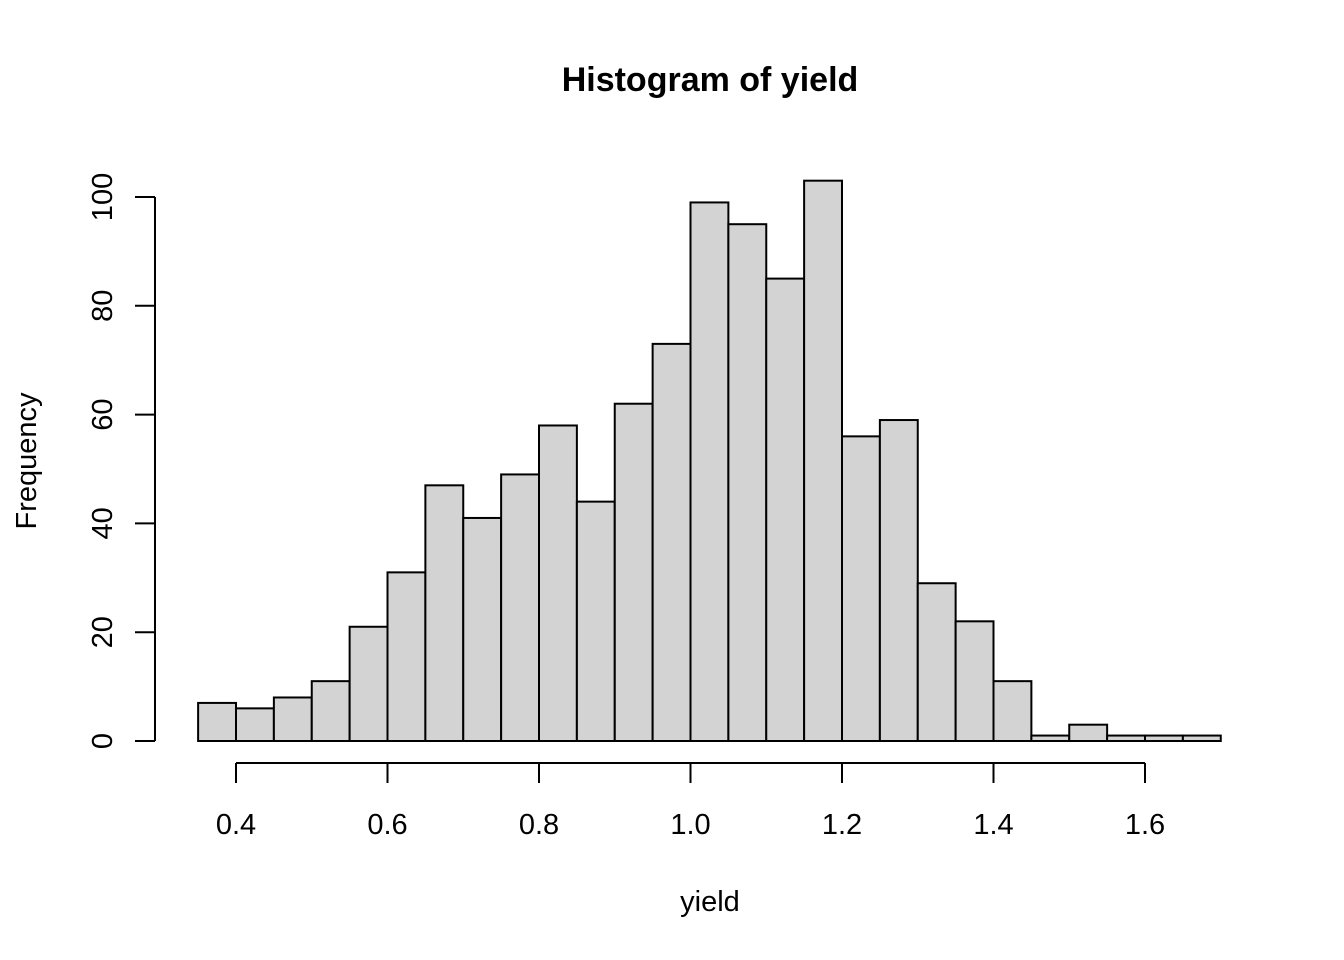 The image size is (1344, 960). Describe the element at coordinates (103, 414) in the screenshot. I see `y-tick-label: 60` at that location.